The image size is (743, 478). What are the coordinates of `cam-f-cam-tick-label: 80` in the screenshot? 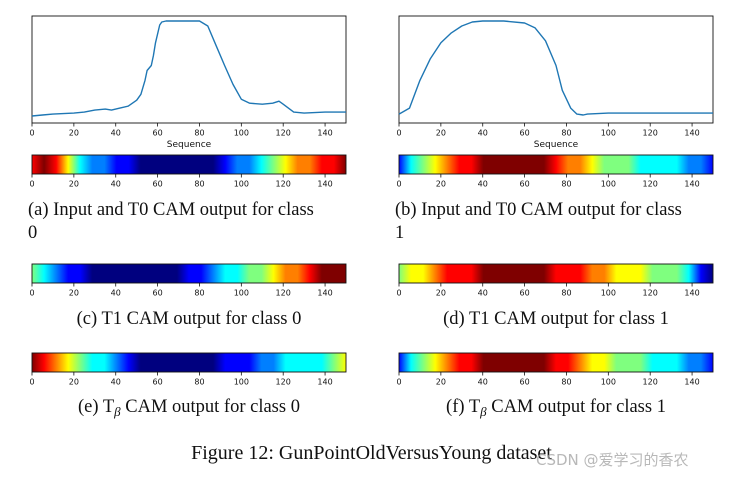 It's located at (566, 382).